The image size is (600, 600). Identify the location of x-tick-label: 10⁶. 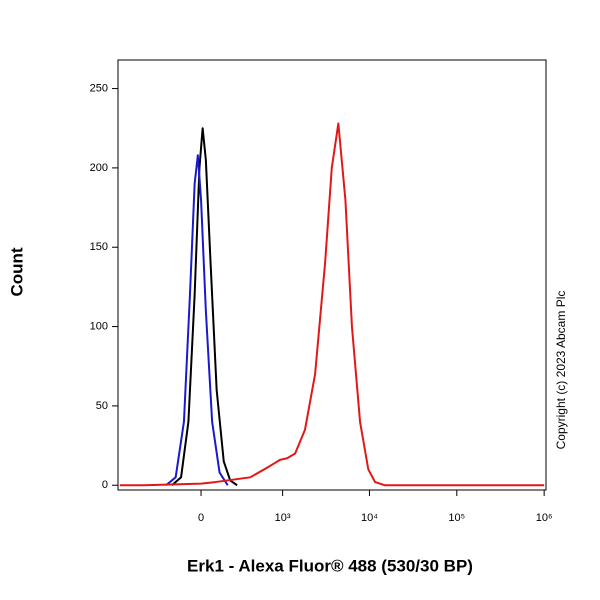
(544, 518).